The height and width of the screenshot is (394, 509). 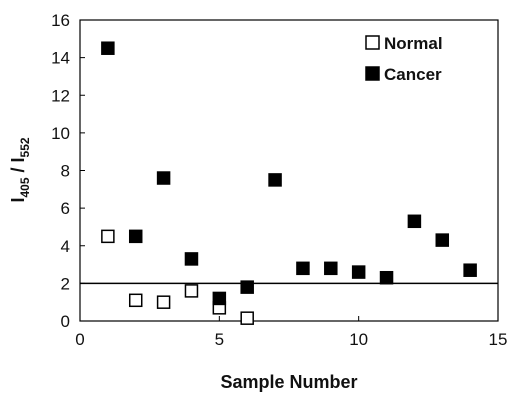 I want to click on y-tick-label: 4, so click(x=65, y=246).